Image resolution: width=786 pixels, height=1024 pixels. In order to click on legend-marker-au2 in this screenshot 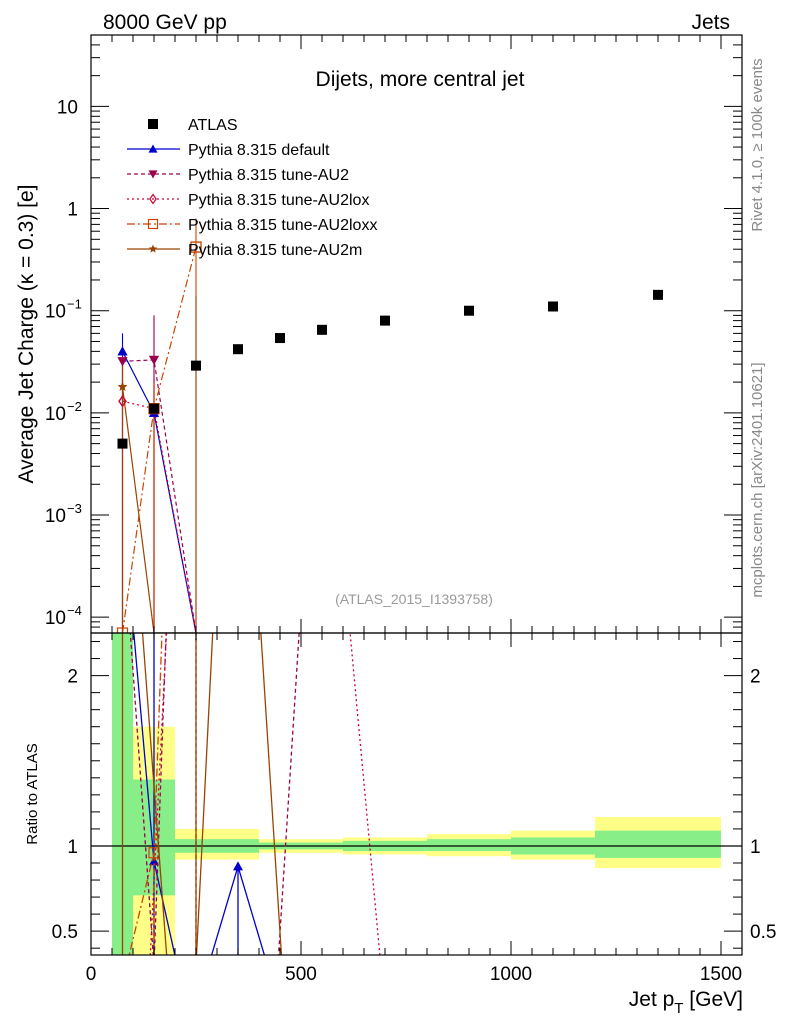, I will do `click(153, 174)`.